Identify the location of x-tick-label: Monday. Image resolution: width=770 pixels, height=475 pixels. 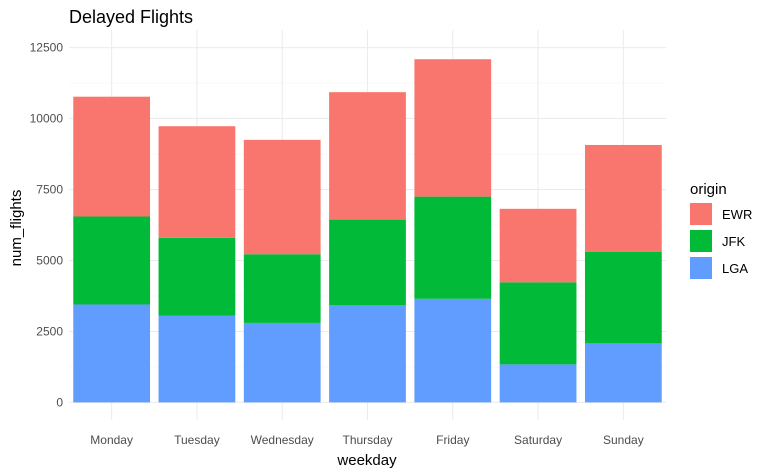
(111, 440).